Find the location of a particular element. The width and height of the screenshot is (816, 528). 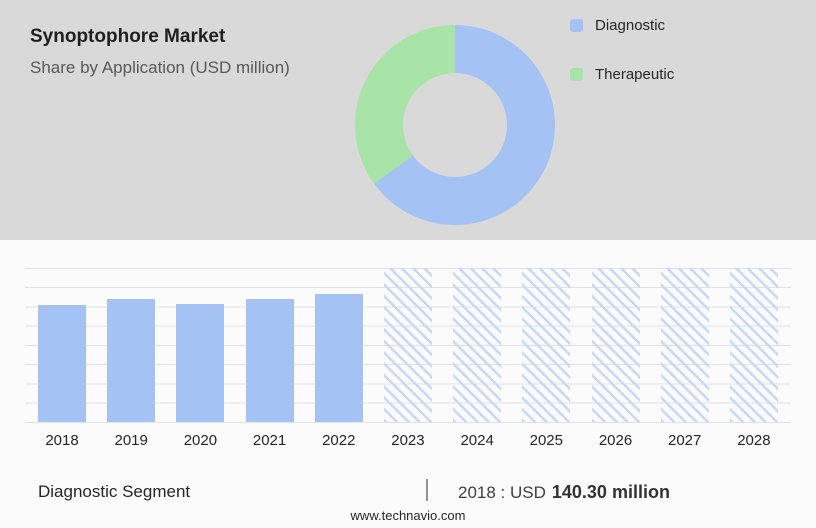

legend: Diagnostic Therapeutic is located at coordinates (622, 66).